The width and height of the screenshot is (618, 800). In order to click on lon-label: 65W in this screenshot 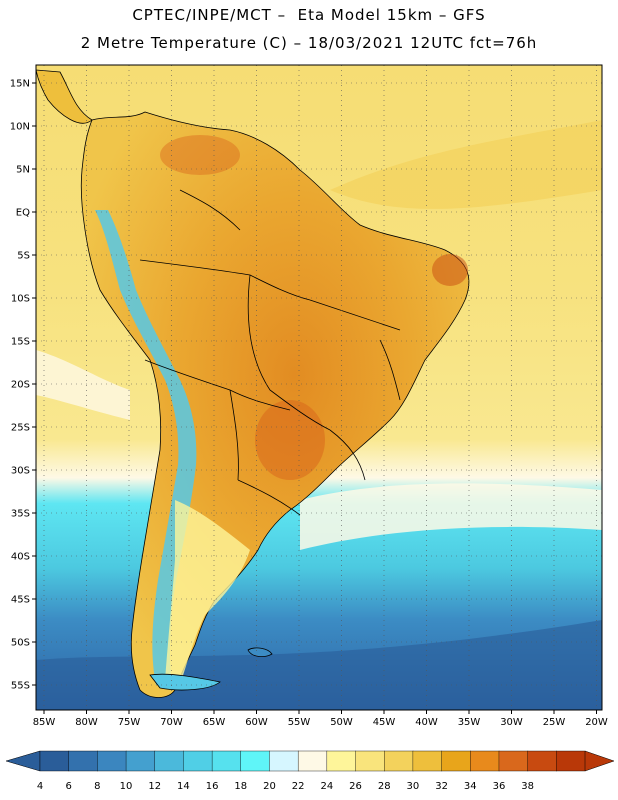, I will do `click(214, 722)`.